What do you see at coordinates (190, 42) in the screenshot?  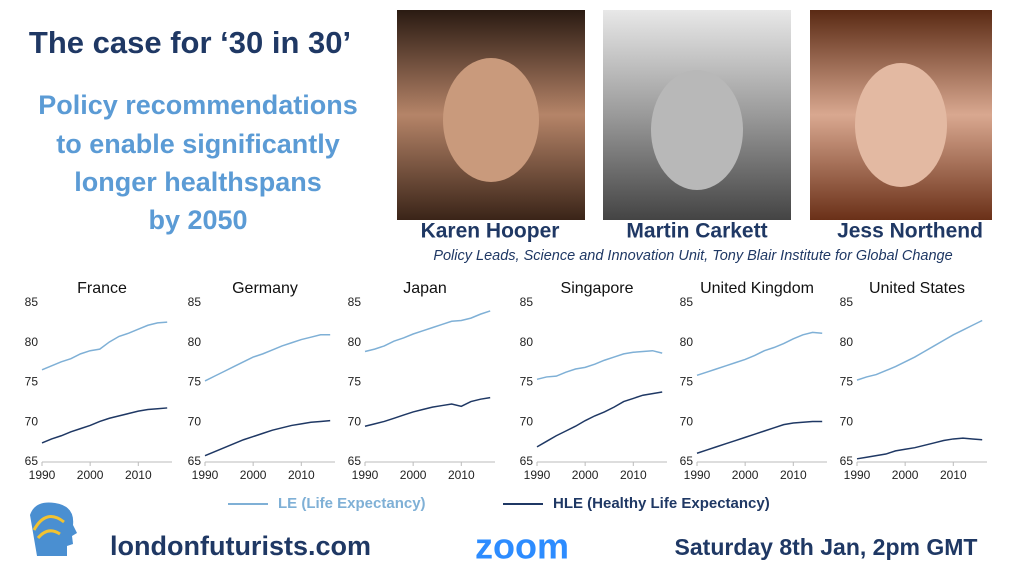 I see `title: The case for ‘30 in 30’` at bounding box center [190, 42].